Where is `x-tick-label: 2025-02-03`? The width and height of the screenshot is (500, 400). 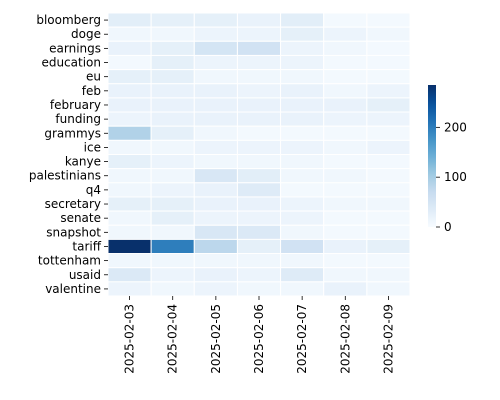 x-tick-label: 2025-02-03 is located at coordinates (130, 339).